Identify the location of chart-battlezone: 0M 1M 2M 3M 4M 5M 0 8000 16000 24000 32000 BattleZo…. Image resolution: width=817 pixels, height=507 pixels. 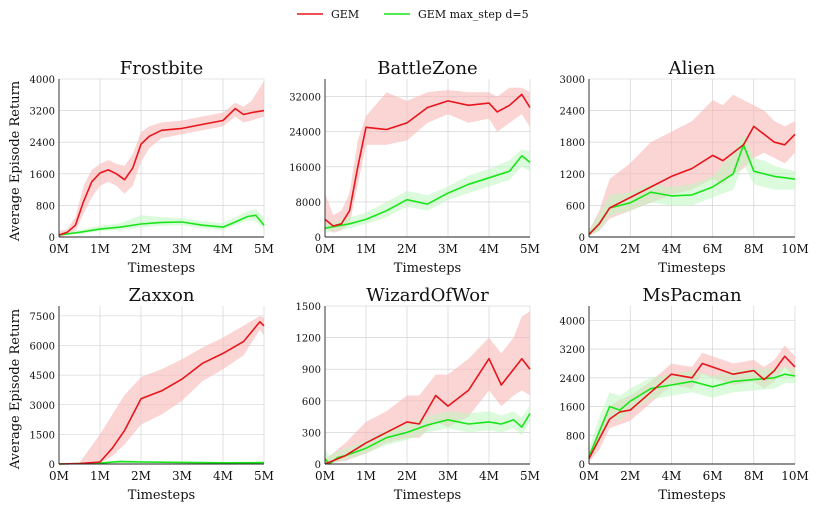
(414, 167).